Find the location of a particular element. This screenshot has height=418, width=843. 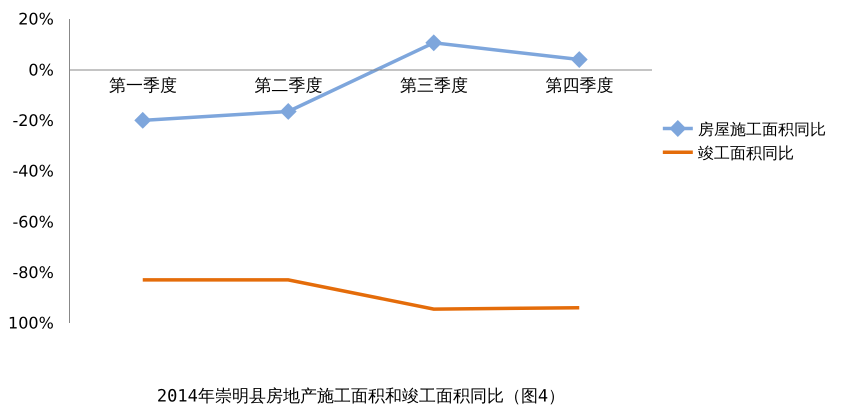

legend-label: 竣工面积同比 is located at coordinates (746, 153).